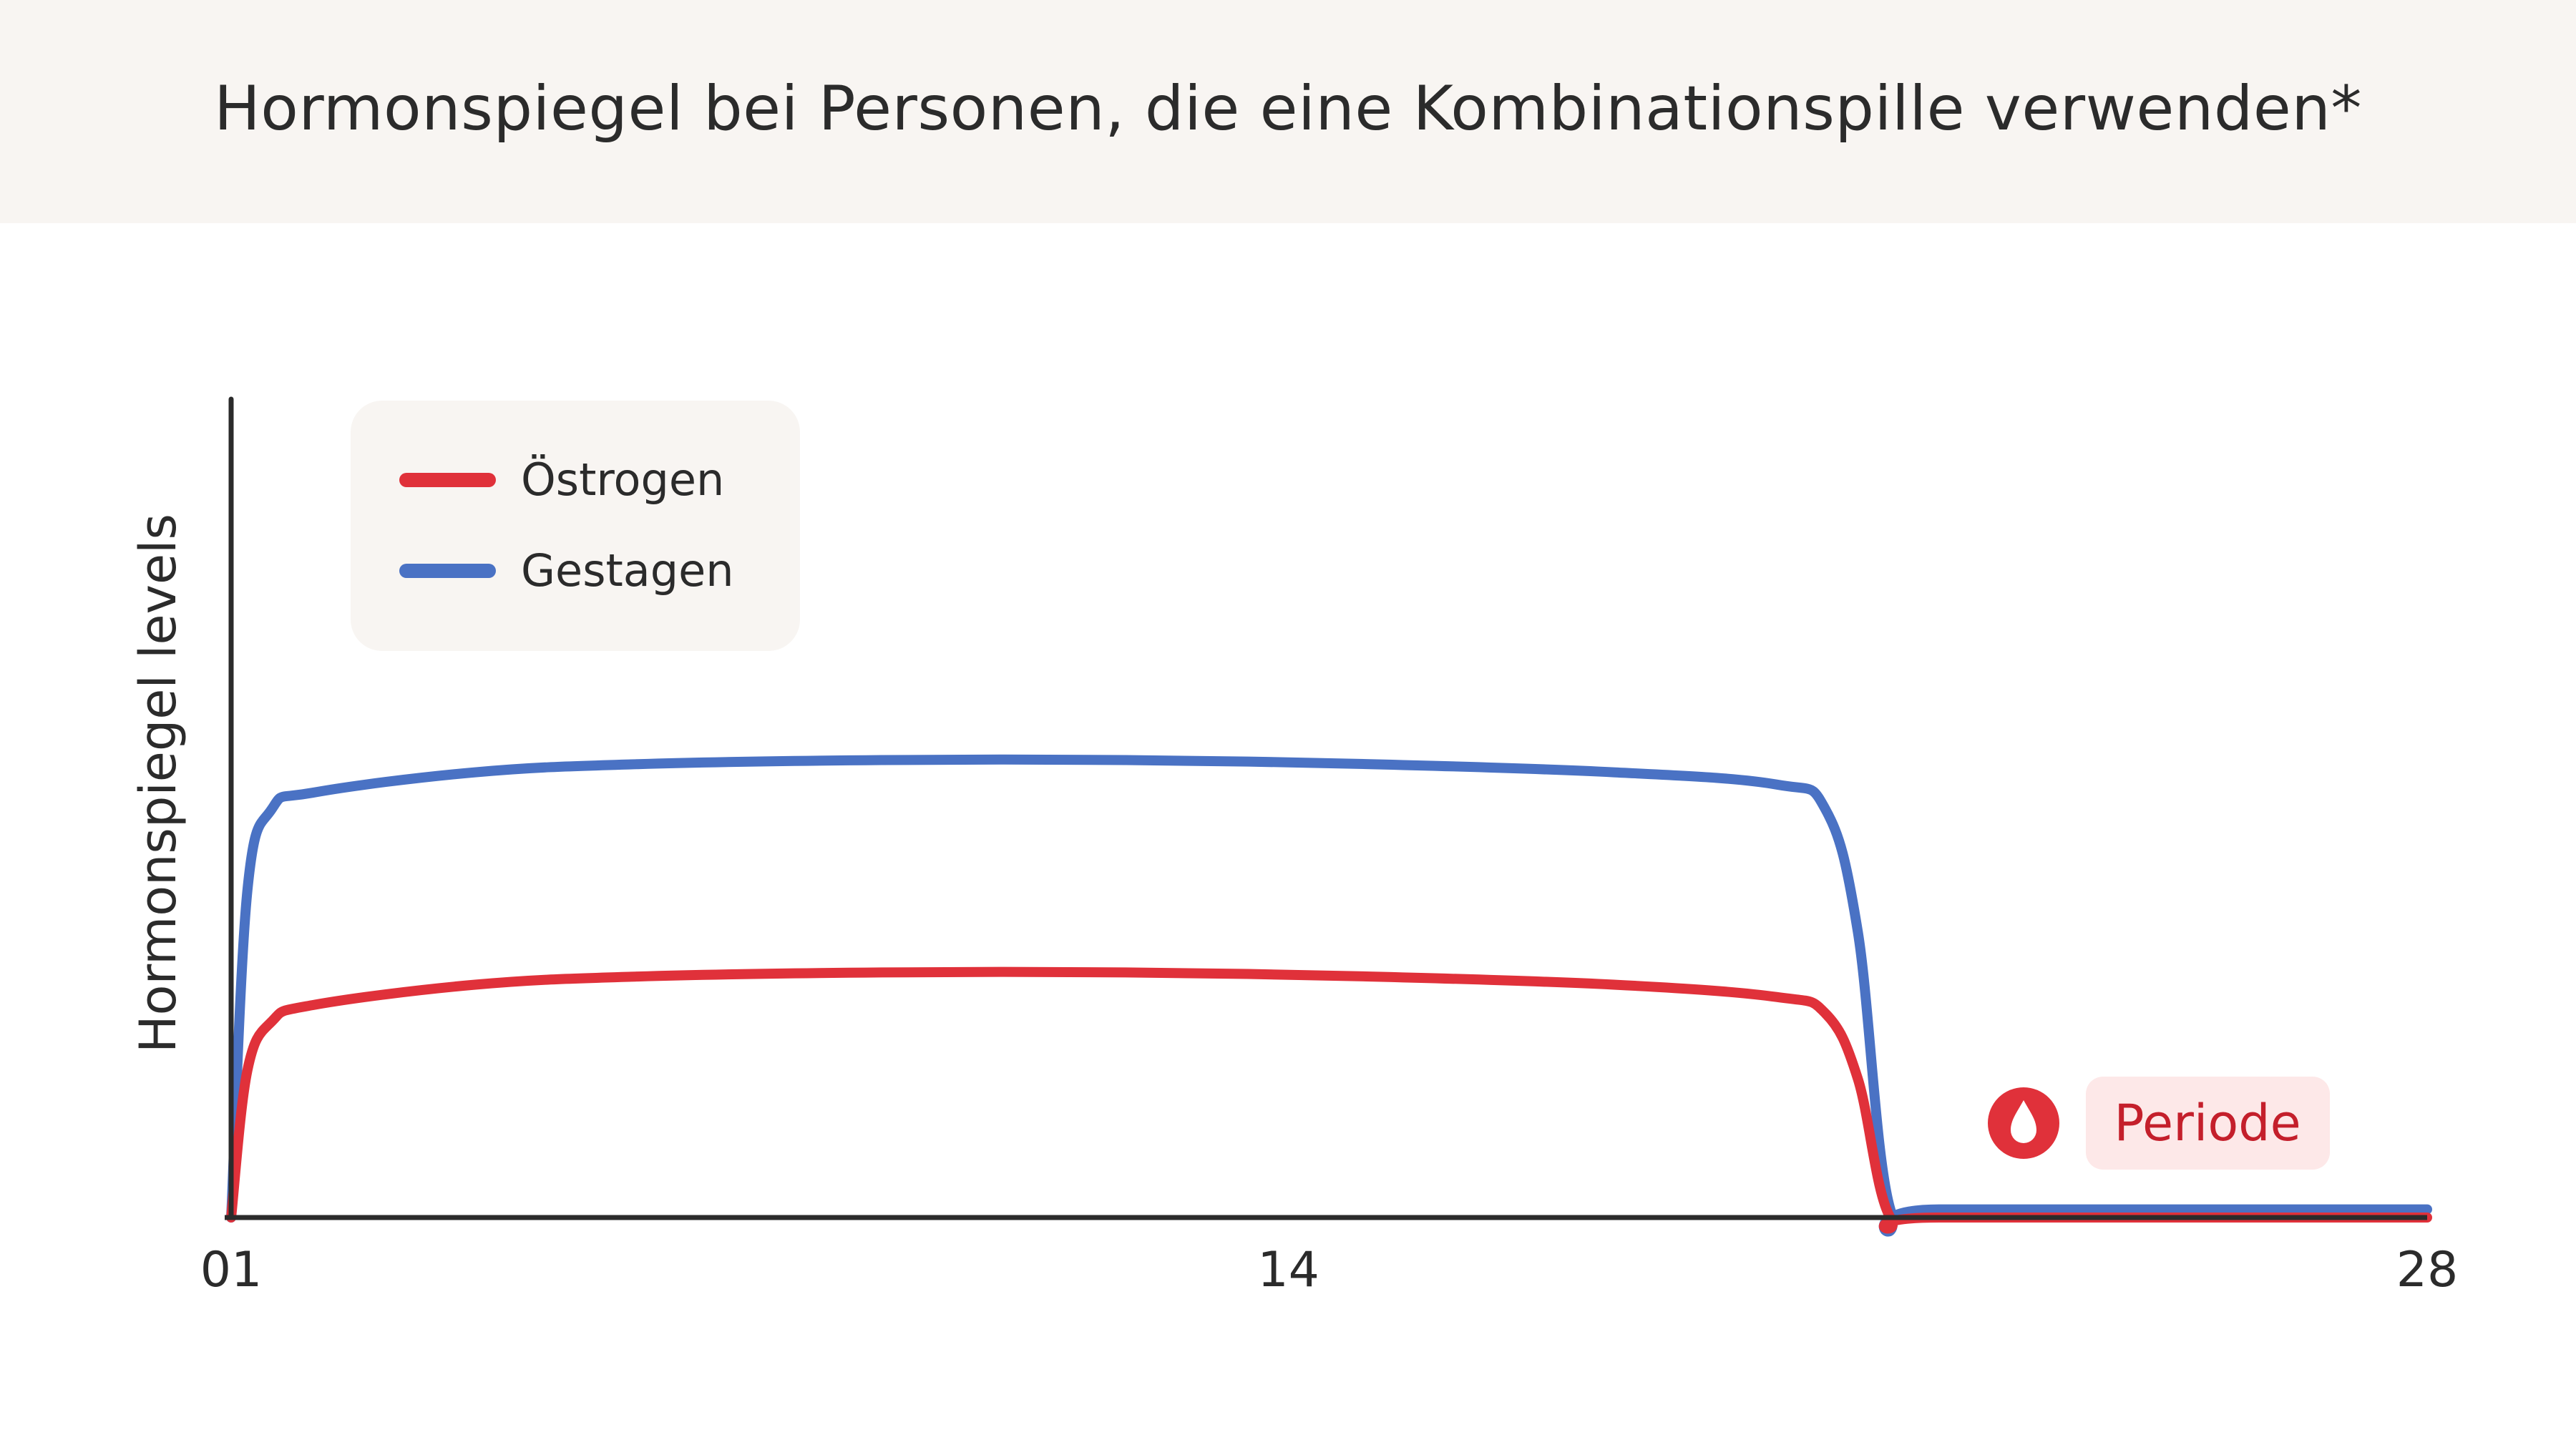 The width and height of the screenshot is (2576, 1440). I want to click on periode-label: Periode, so click(2207, 1123).